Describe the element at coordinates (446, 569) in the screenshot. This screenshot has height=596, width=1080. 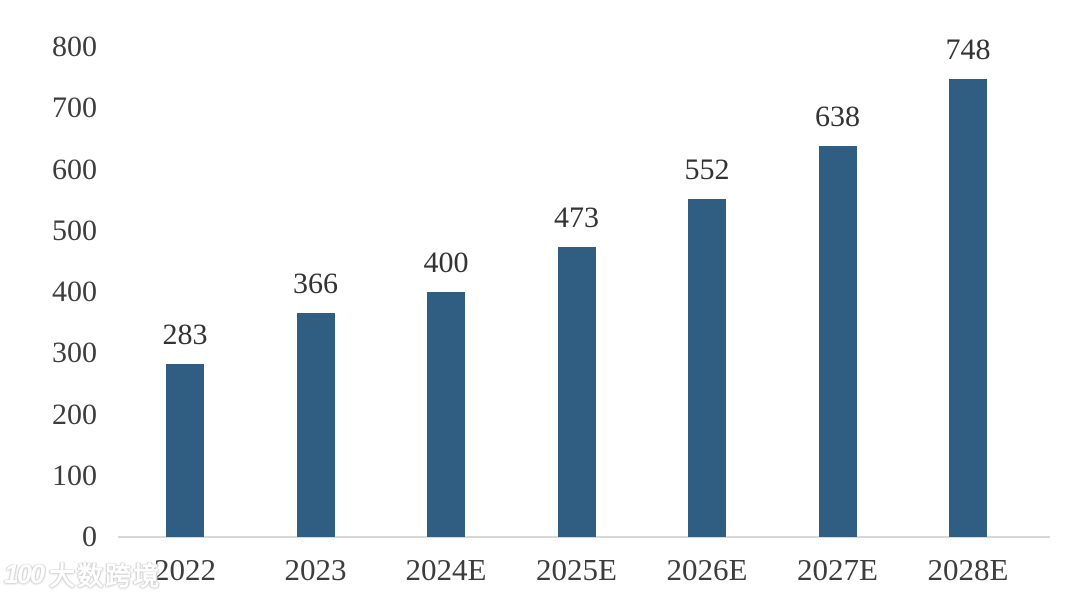
I see `x-tick-label-2024E: 2024E` at that location.